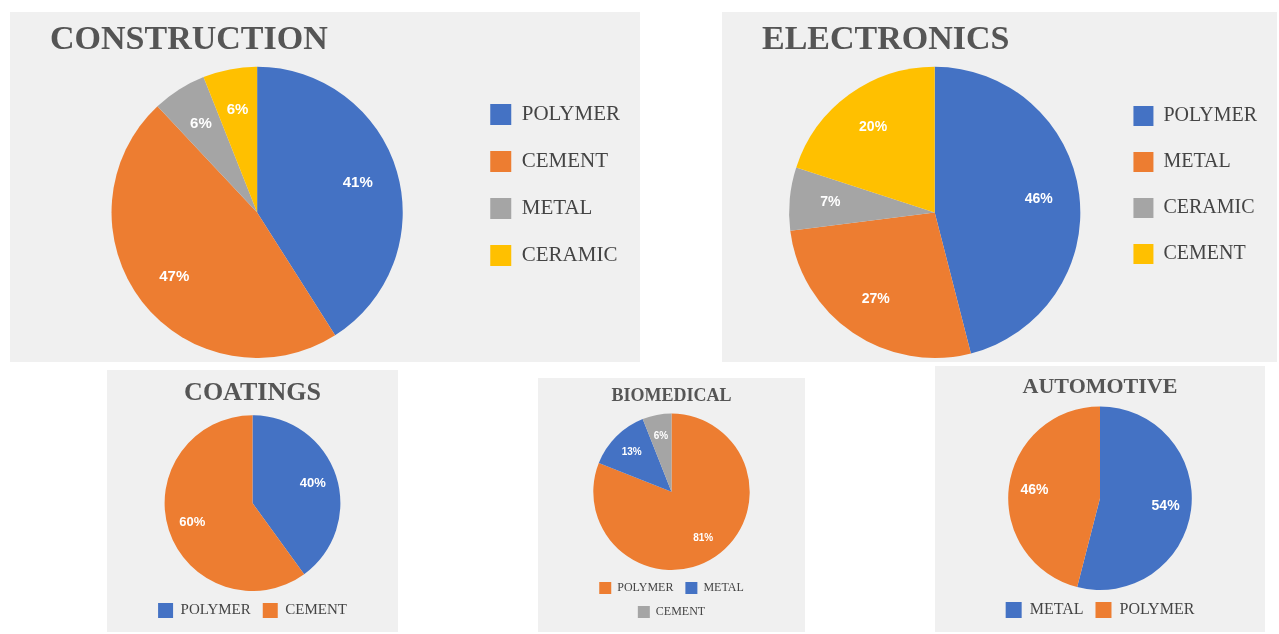 The image size is (1279, 634). Describe the element at coordinates (1100, 385) in the screenshot. I see `chart-title: AUTOMOTIVE` at that location.